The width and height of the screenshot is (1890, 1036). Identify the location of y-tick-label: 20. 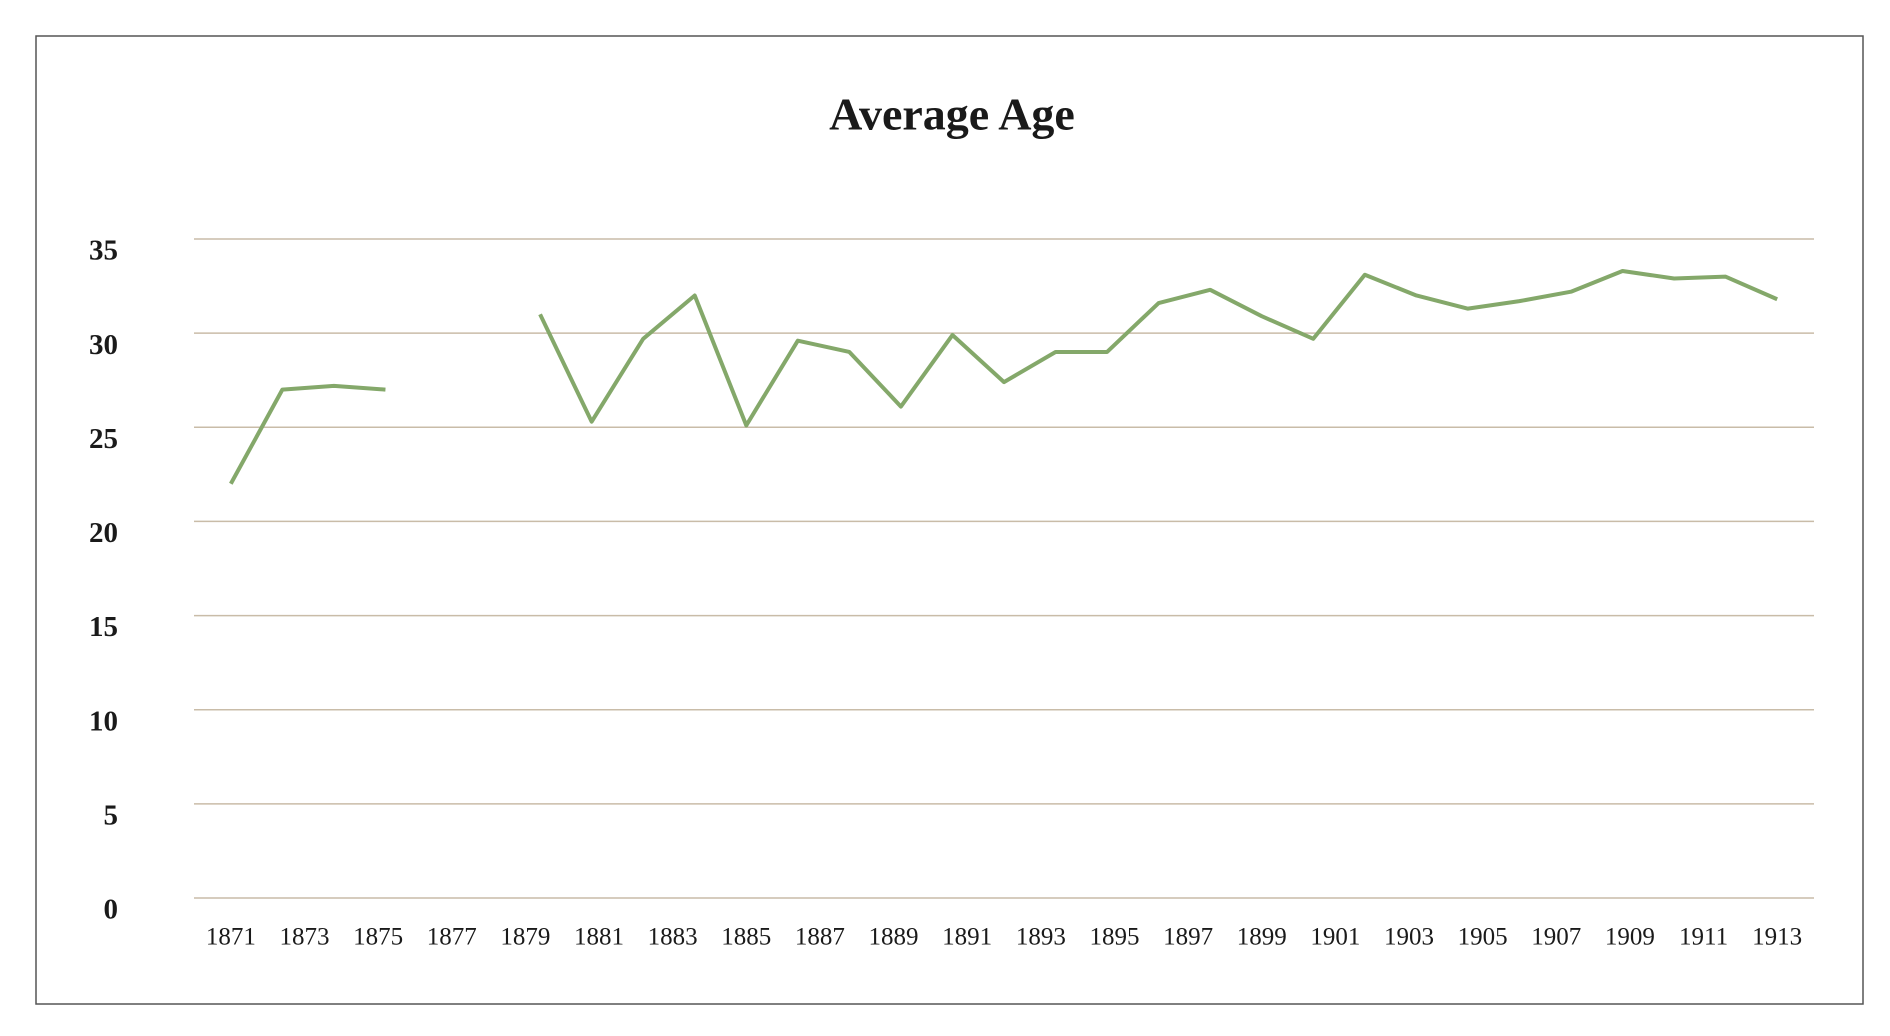
(103, 533).